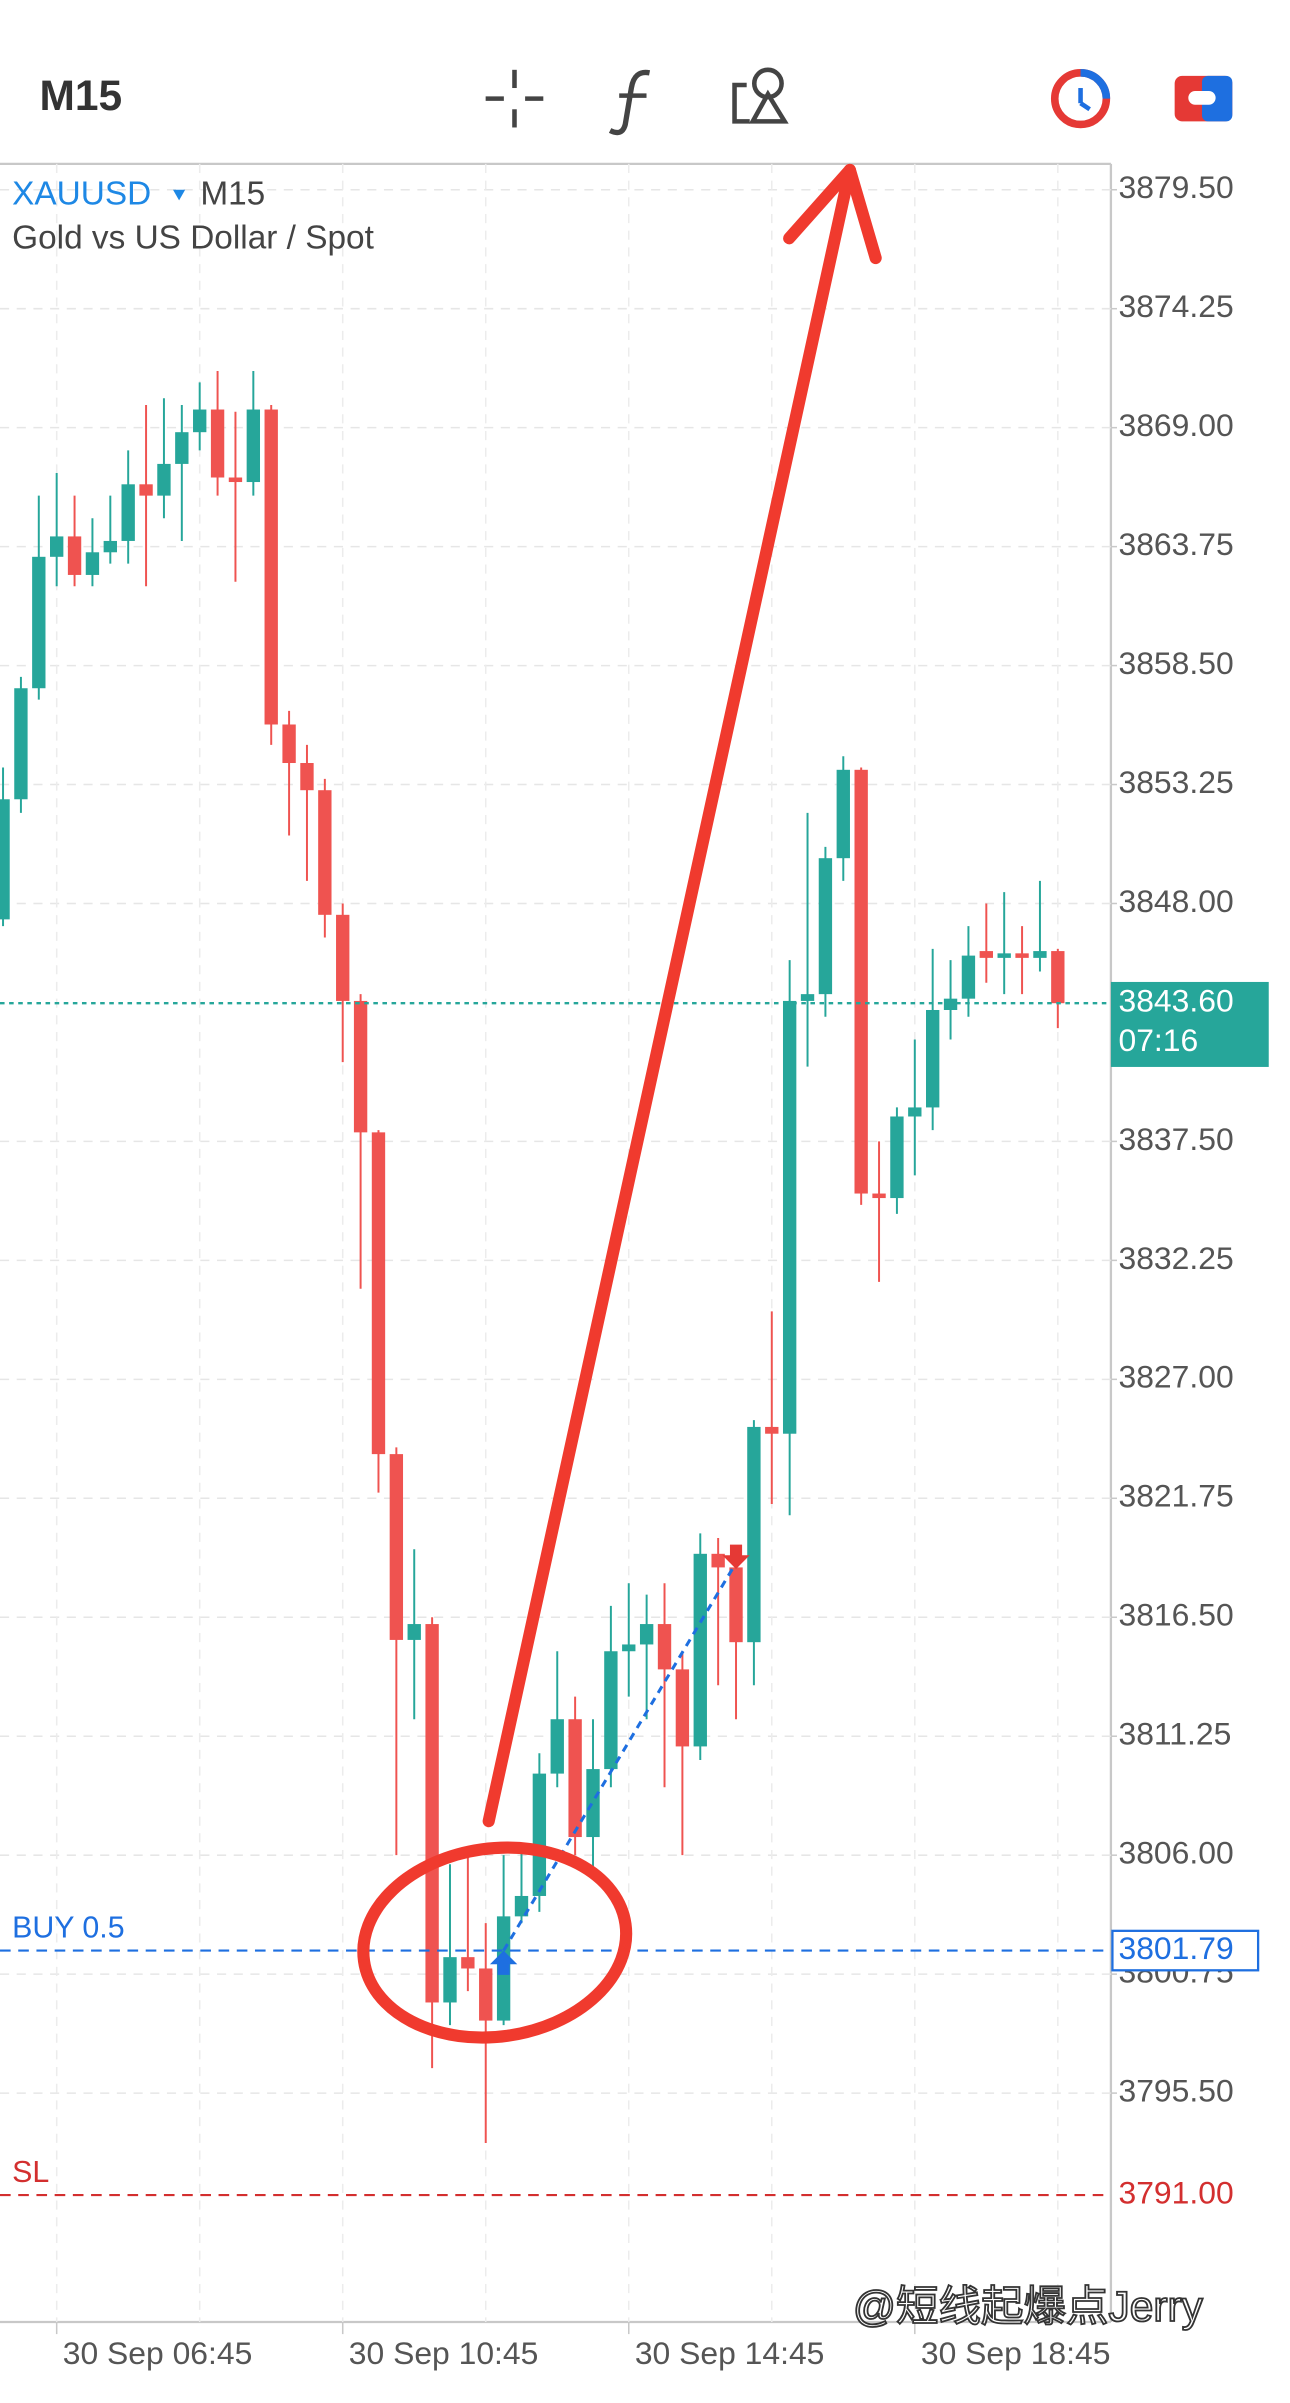 The width and height of the screenshot is (1290, 2403). Describe the element at coordinates (1175, 2192) in the screenshot. I see `price-line-label: 3791.00` at that location.